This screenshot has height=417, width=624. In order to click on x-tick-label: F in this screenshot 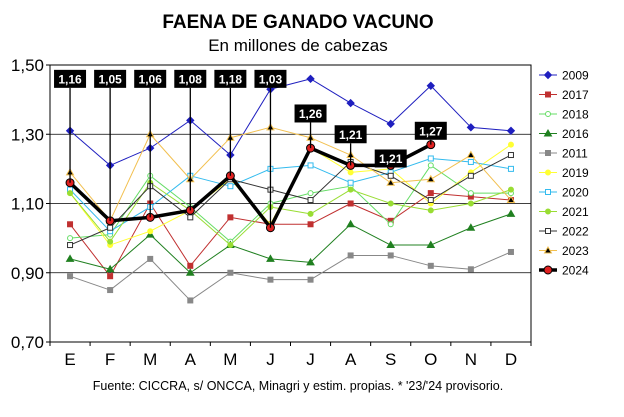, I will do `click(110, 359)`.